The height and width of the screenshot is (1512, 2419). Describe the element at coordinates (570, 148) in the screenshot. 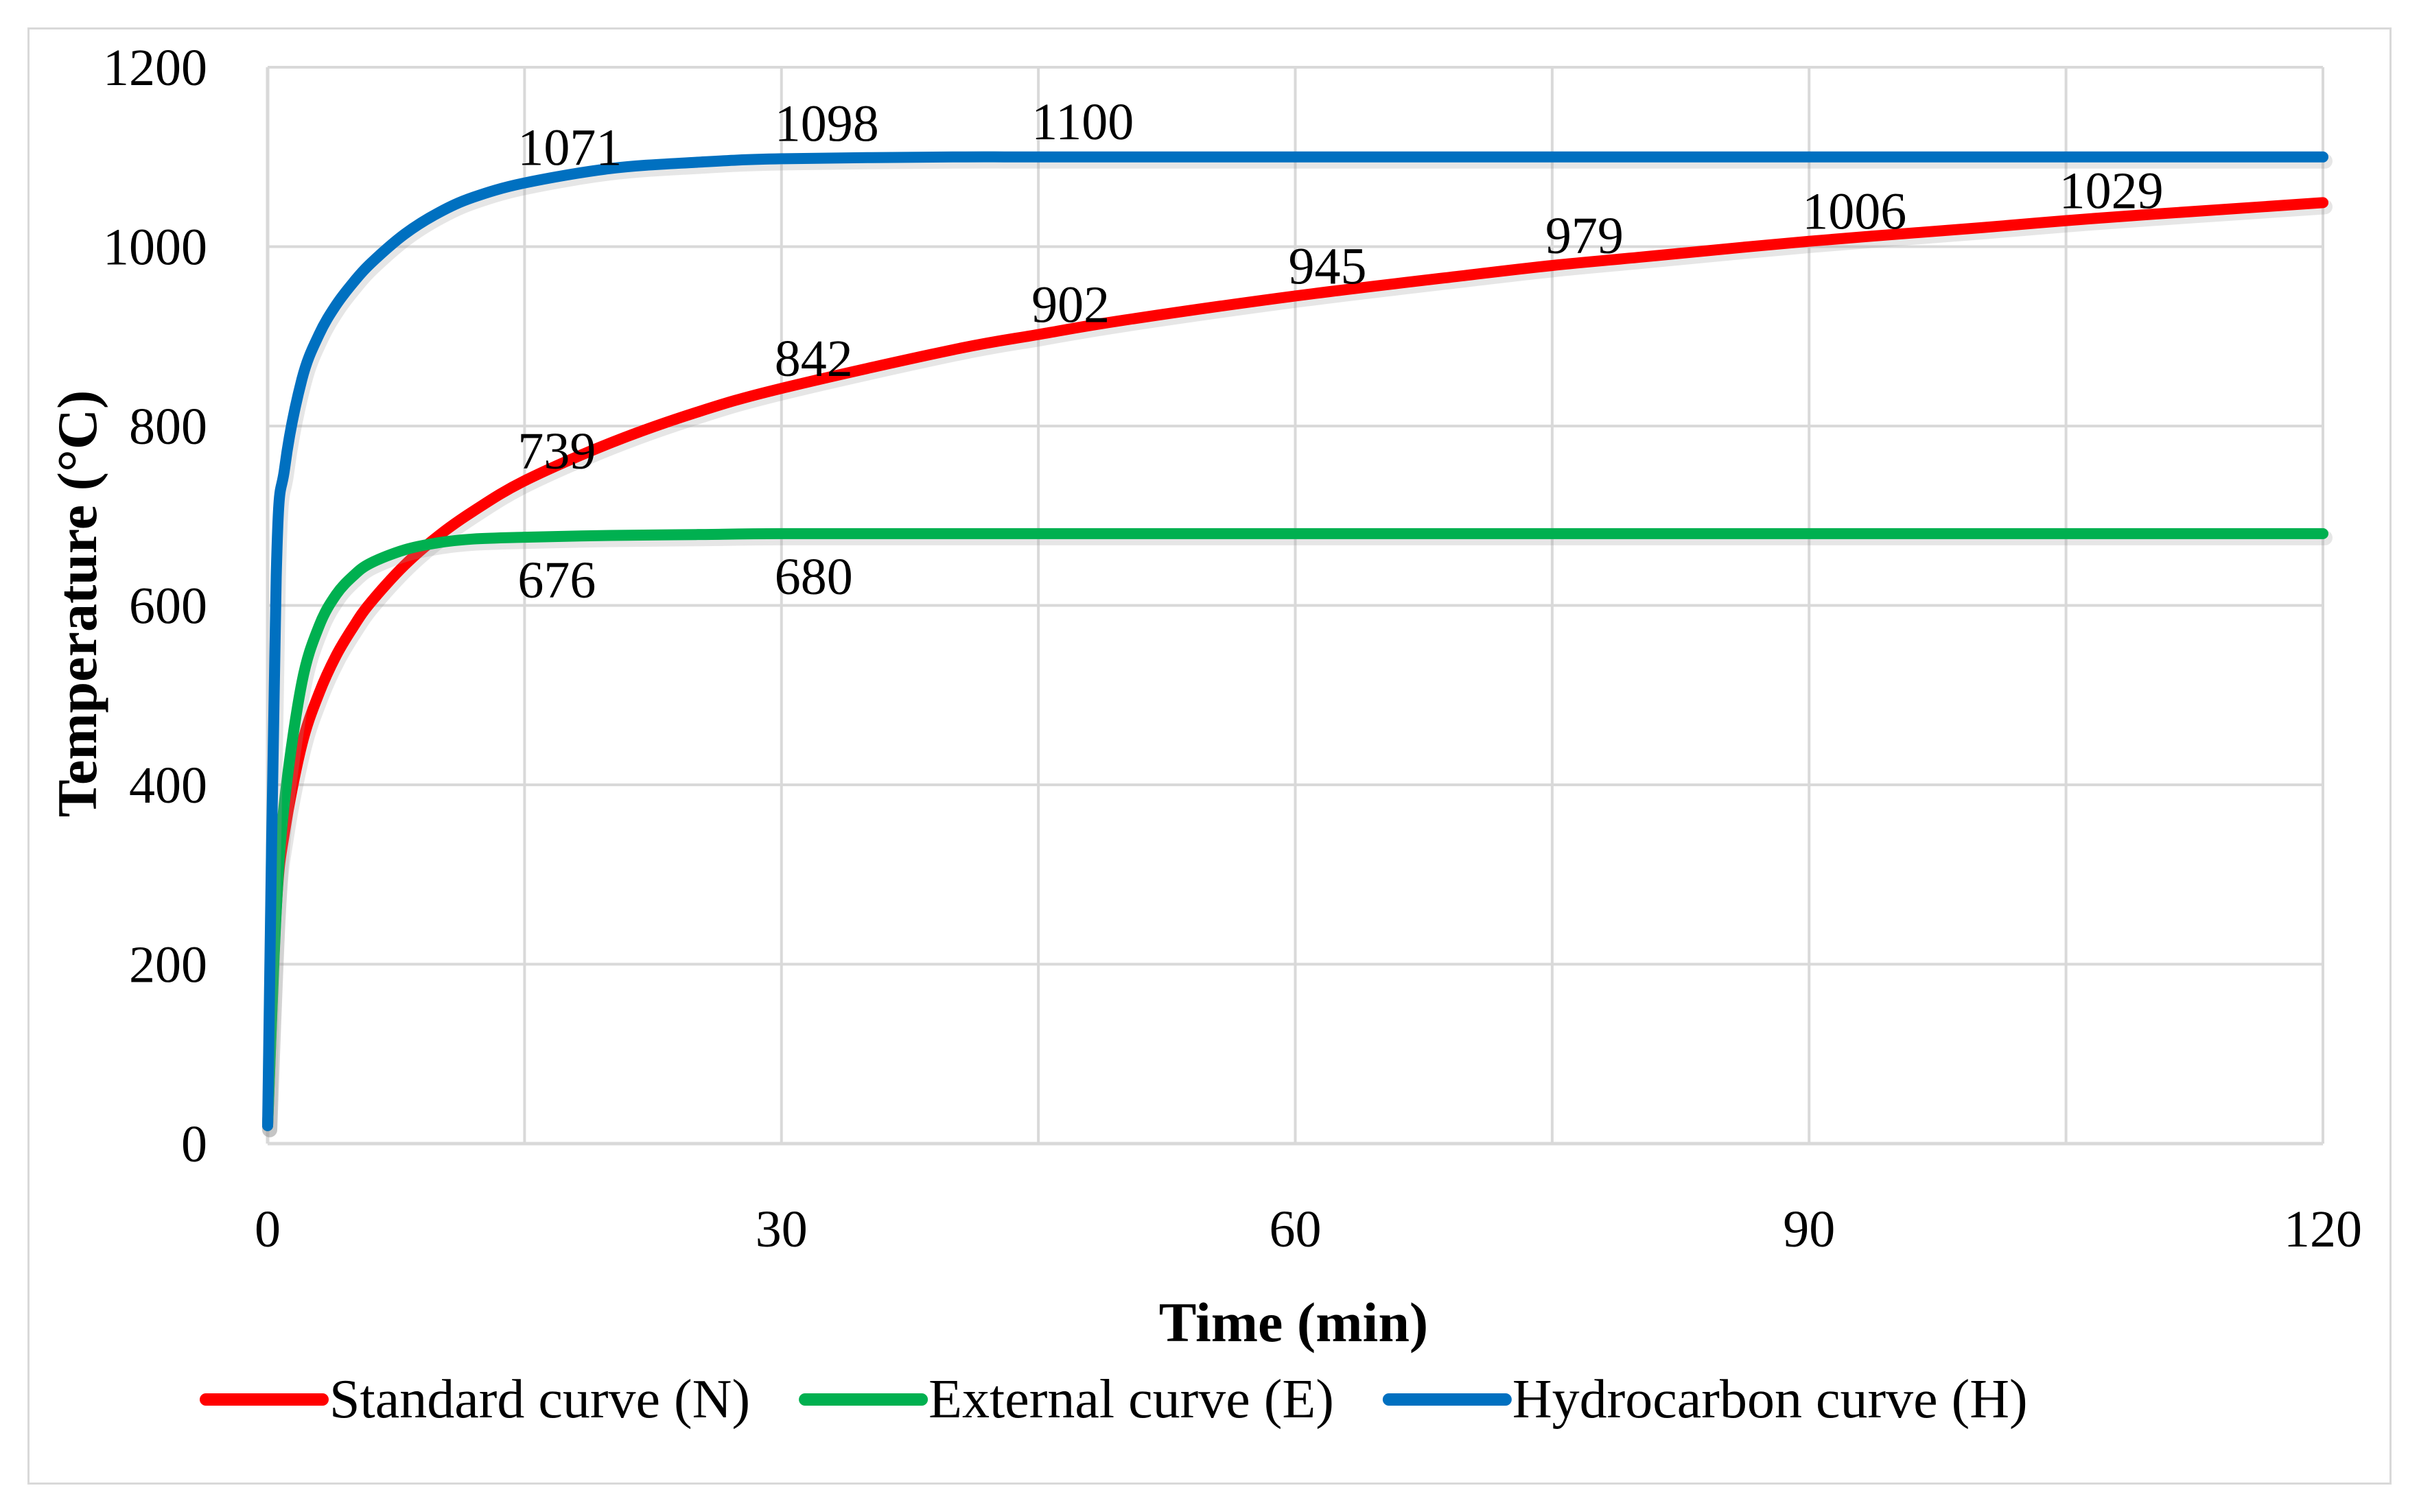

I see `data-label: 1071` at that location.